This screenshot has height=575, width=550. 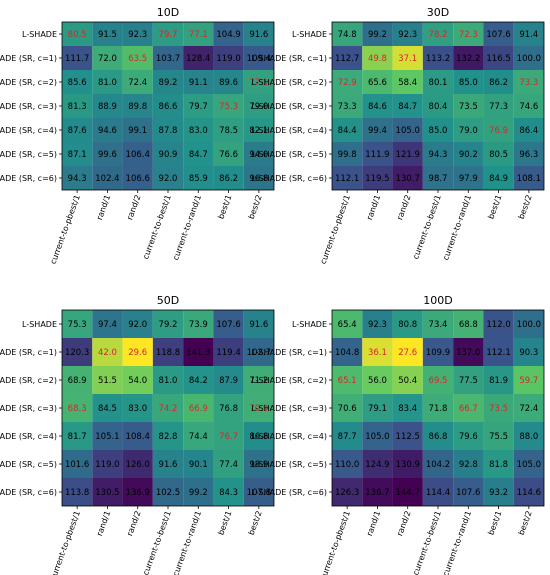 I want to click on cell-value-label: 88.9, so click(x=107, y=107).